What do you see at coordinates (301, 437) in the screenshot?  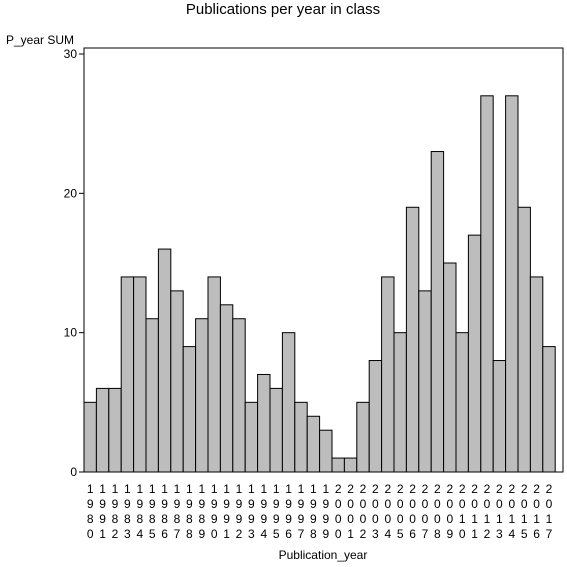 I see `bar-1997` at bounding box center [301, 437].